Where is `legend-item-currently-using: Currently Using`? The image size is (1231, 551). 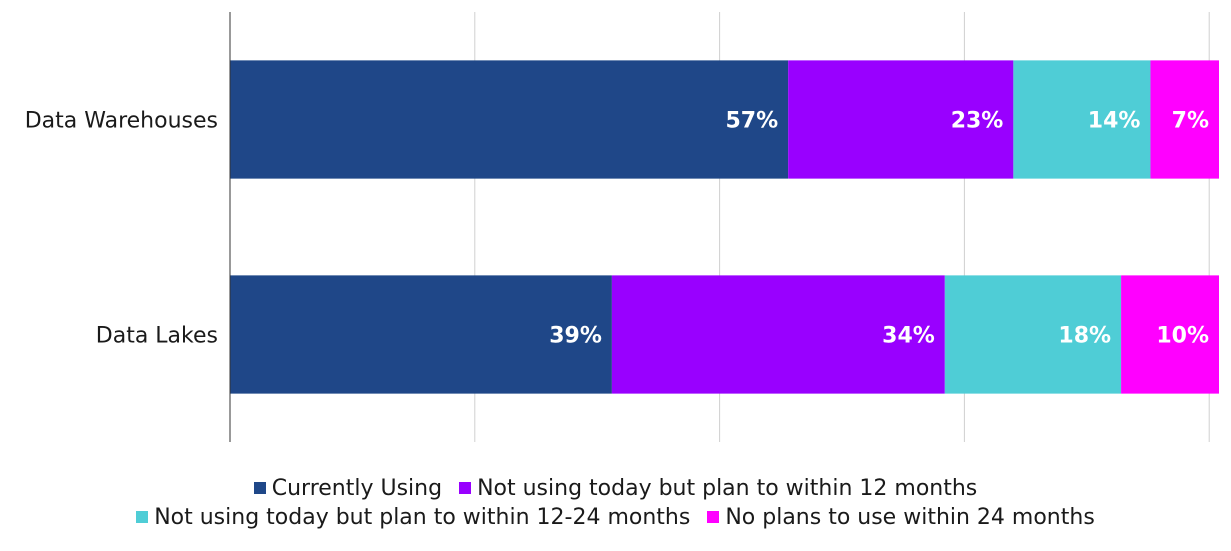 legend-item-currently-using: Currently Using is located at coordinates (348, 488).